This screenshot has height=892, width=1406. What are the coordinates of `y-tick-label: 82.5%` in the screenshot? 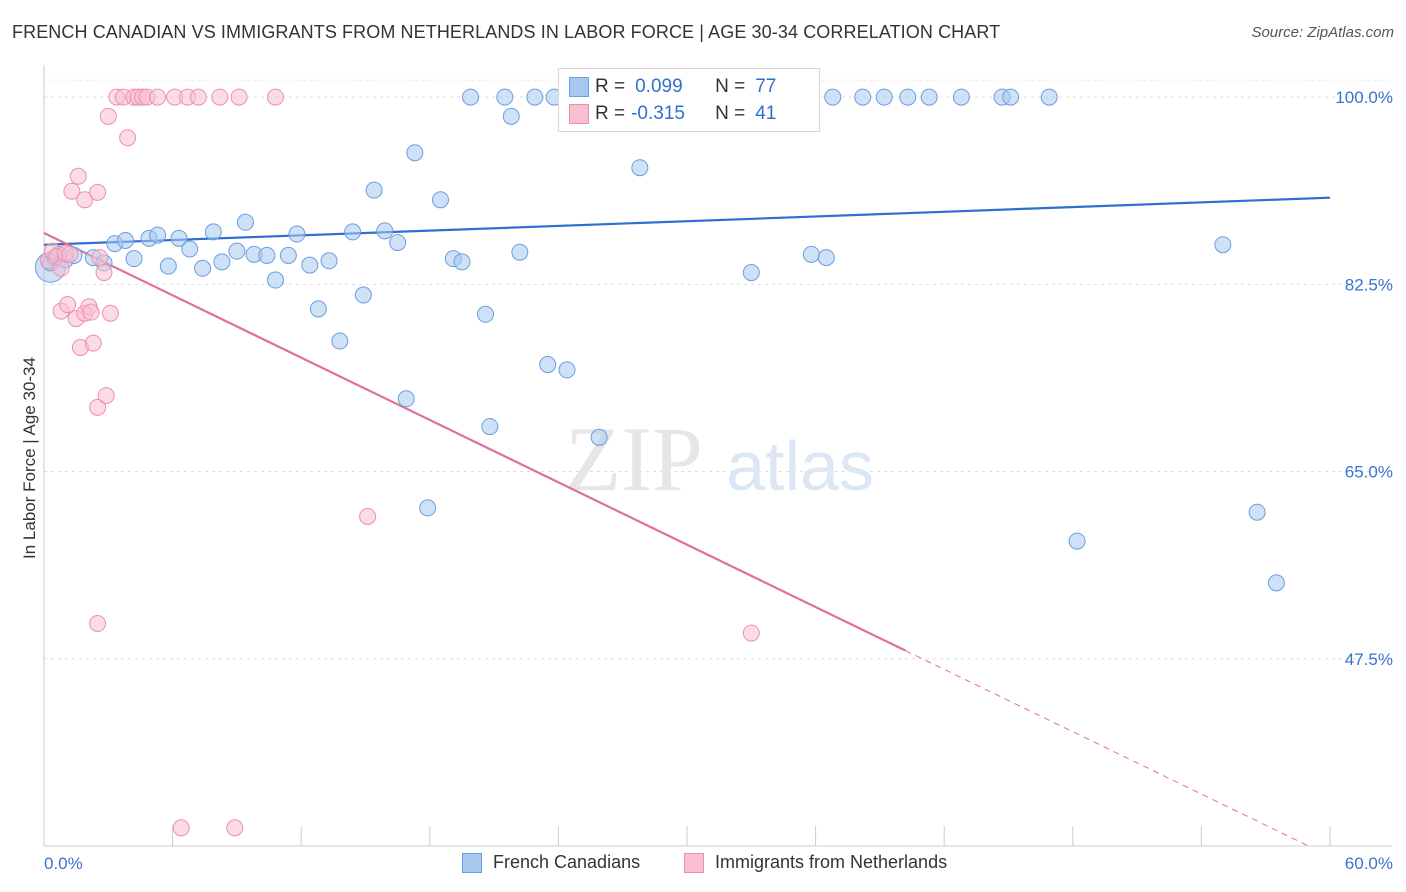 It's located at (1369, 284).